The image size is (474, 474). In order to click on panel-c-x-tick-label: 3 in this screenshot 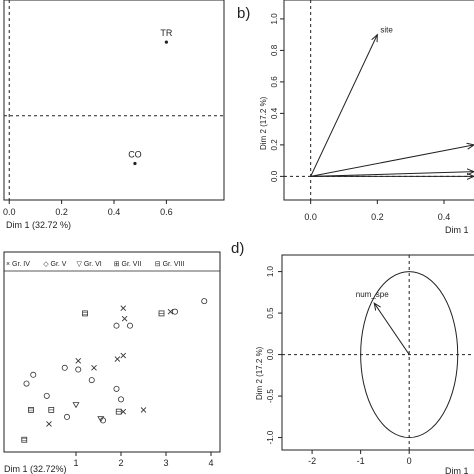, I will do `click(165, 463)`.